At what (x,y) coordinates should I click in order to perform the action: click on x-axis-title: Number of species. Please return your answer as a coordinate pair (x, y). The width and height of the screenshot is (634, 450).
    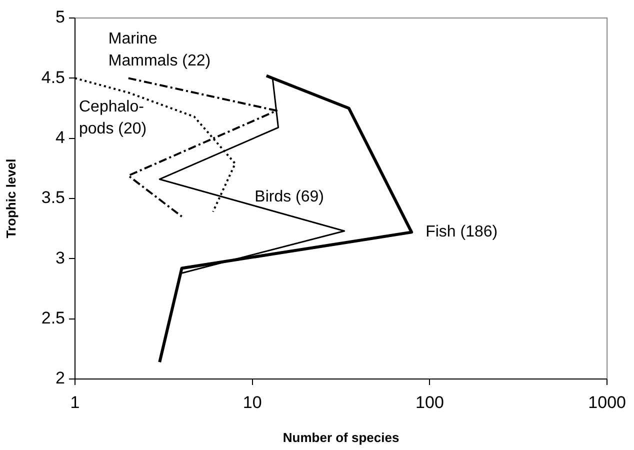
    Looking at the image, I should click on (341, 437).